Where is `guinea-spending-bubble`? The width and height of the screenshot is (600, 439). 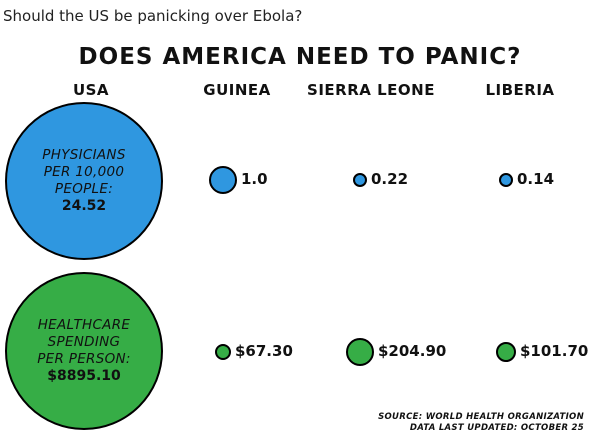 guinea-spending-bubble is located at coordinates (223, 352).